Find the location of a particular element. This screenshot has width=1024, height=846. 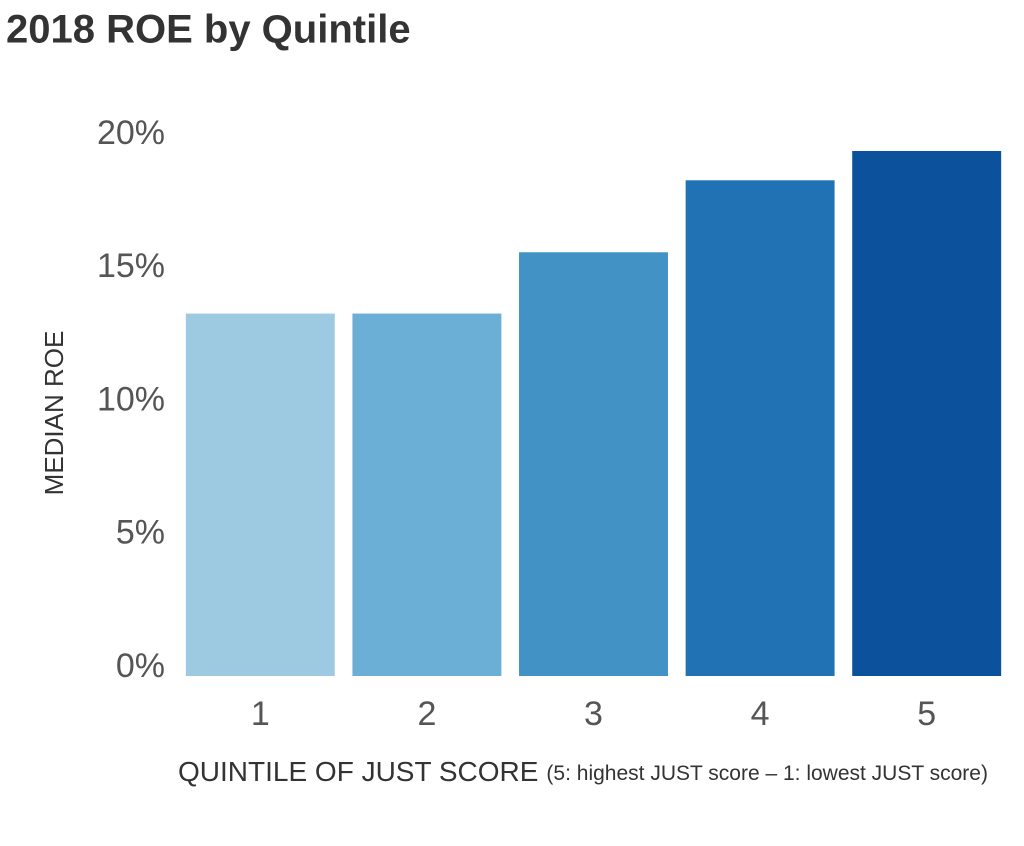

x-tick-label: 2 is located at coordinates (426, 714).